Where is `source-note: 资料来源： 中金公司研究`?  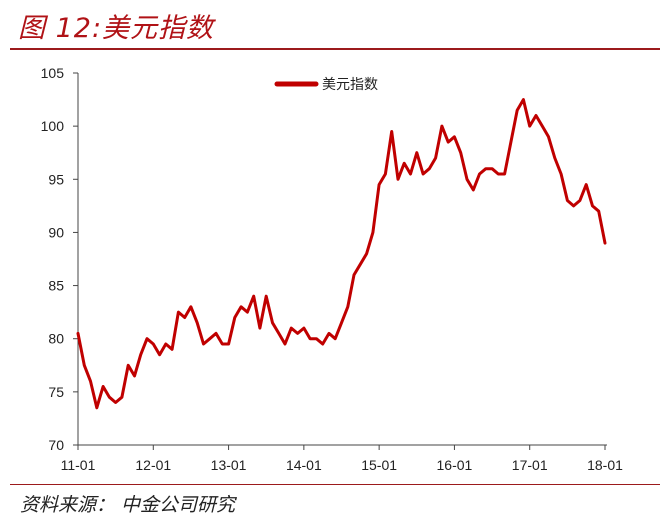
source-note: 资料来源： 中金公司研究 is located at coordinates (128, 505).